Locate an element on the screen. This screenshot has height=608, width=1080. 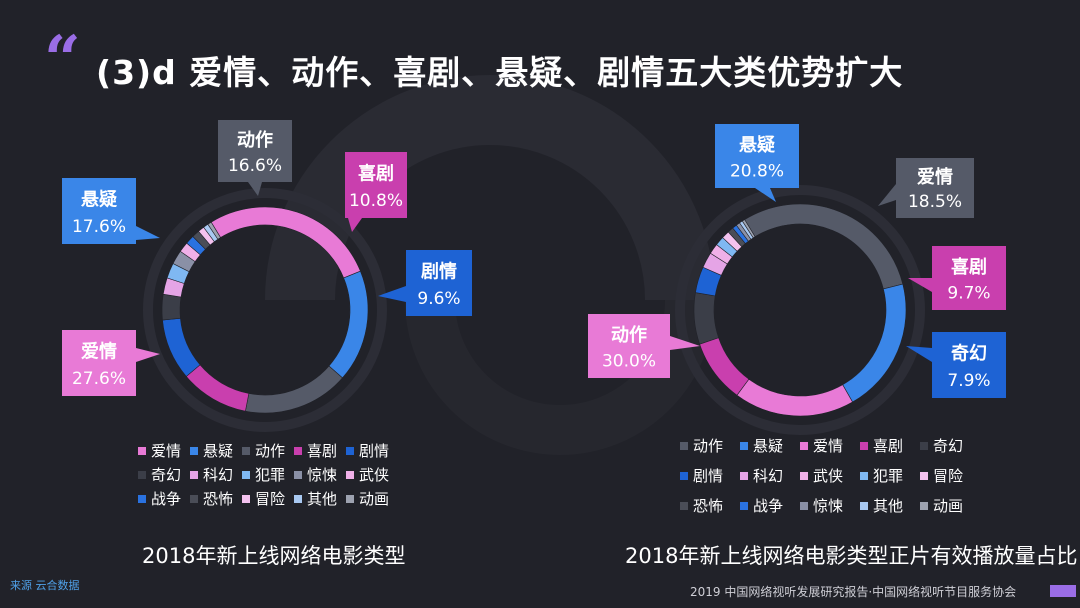
legend-item-剧情: 剧情 is located at coordinates (367, 450).